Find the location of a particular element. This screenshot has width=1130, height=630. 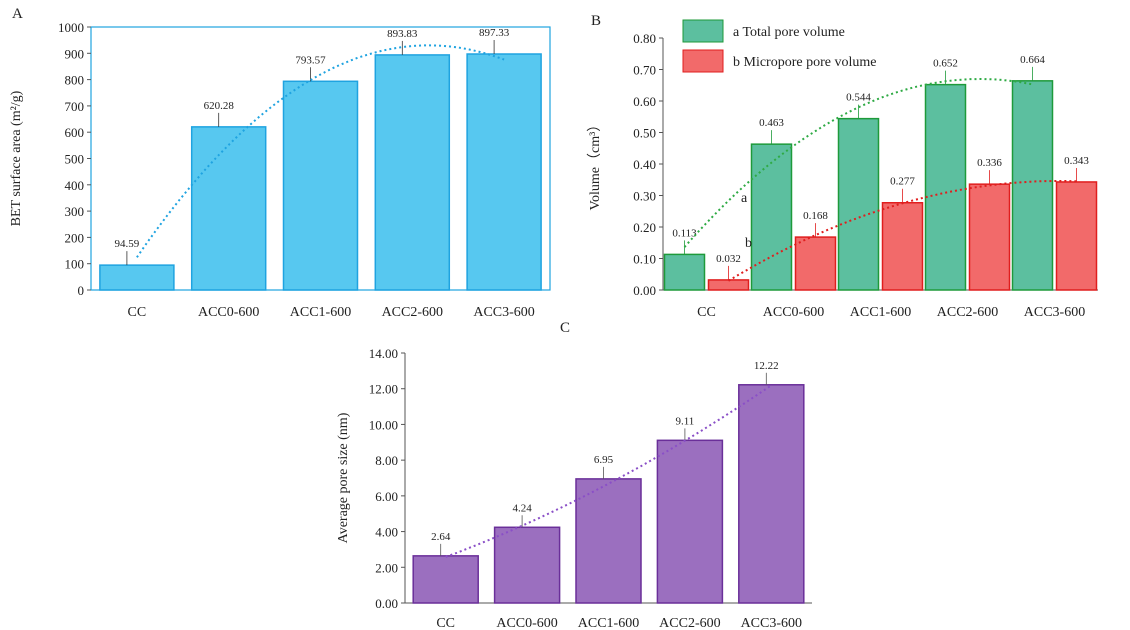

panel-b-y-tick-label: 0.70 is located at coordinates (644, 70).